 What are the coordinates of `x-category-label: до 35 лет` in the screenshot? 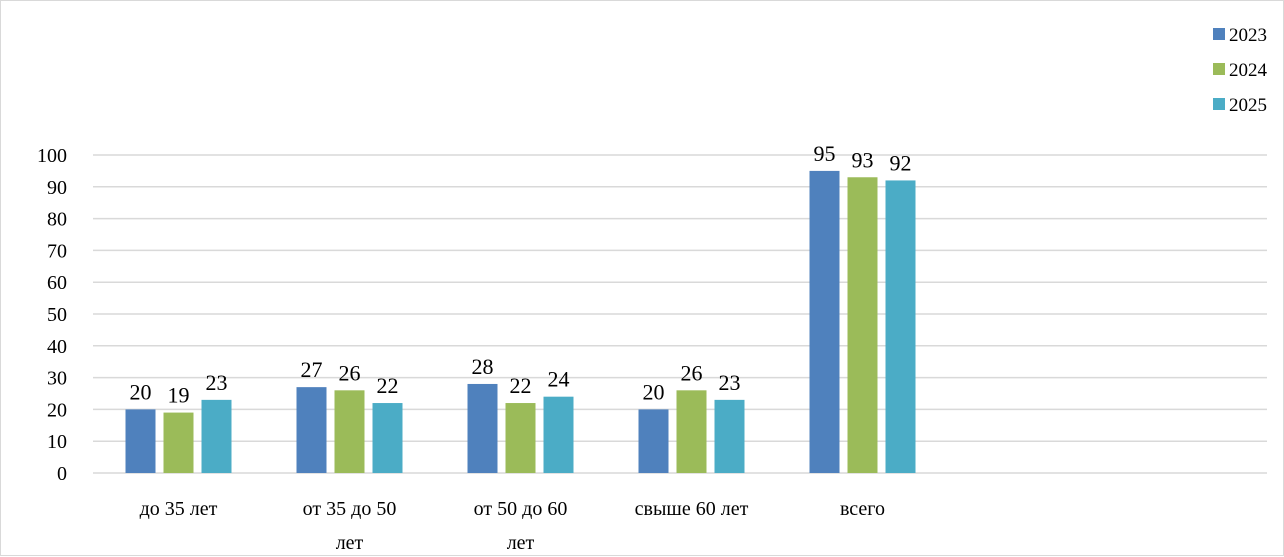 It's located at (179, 509).